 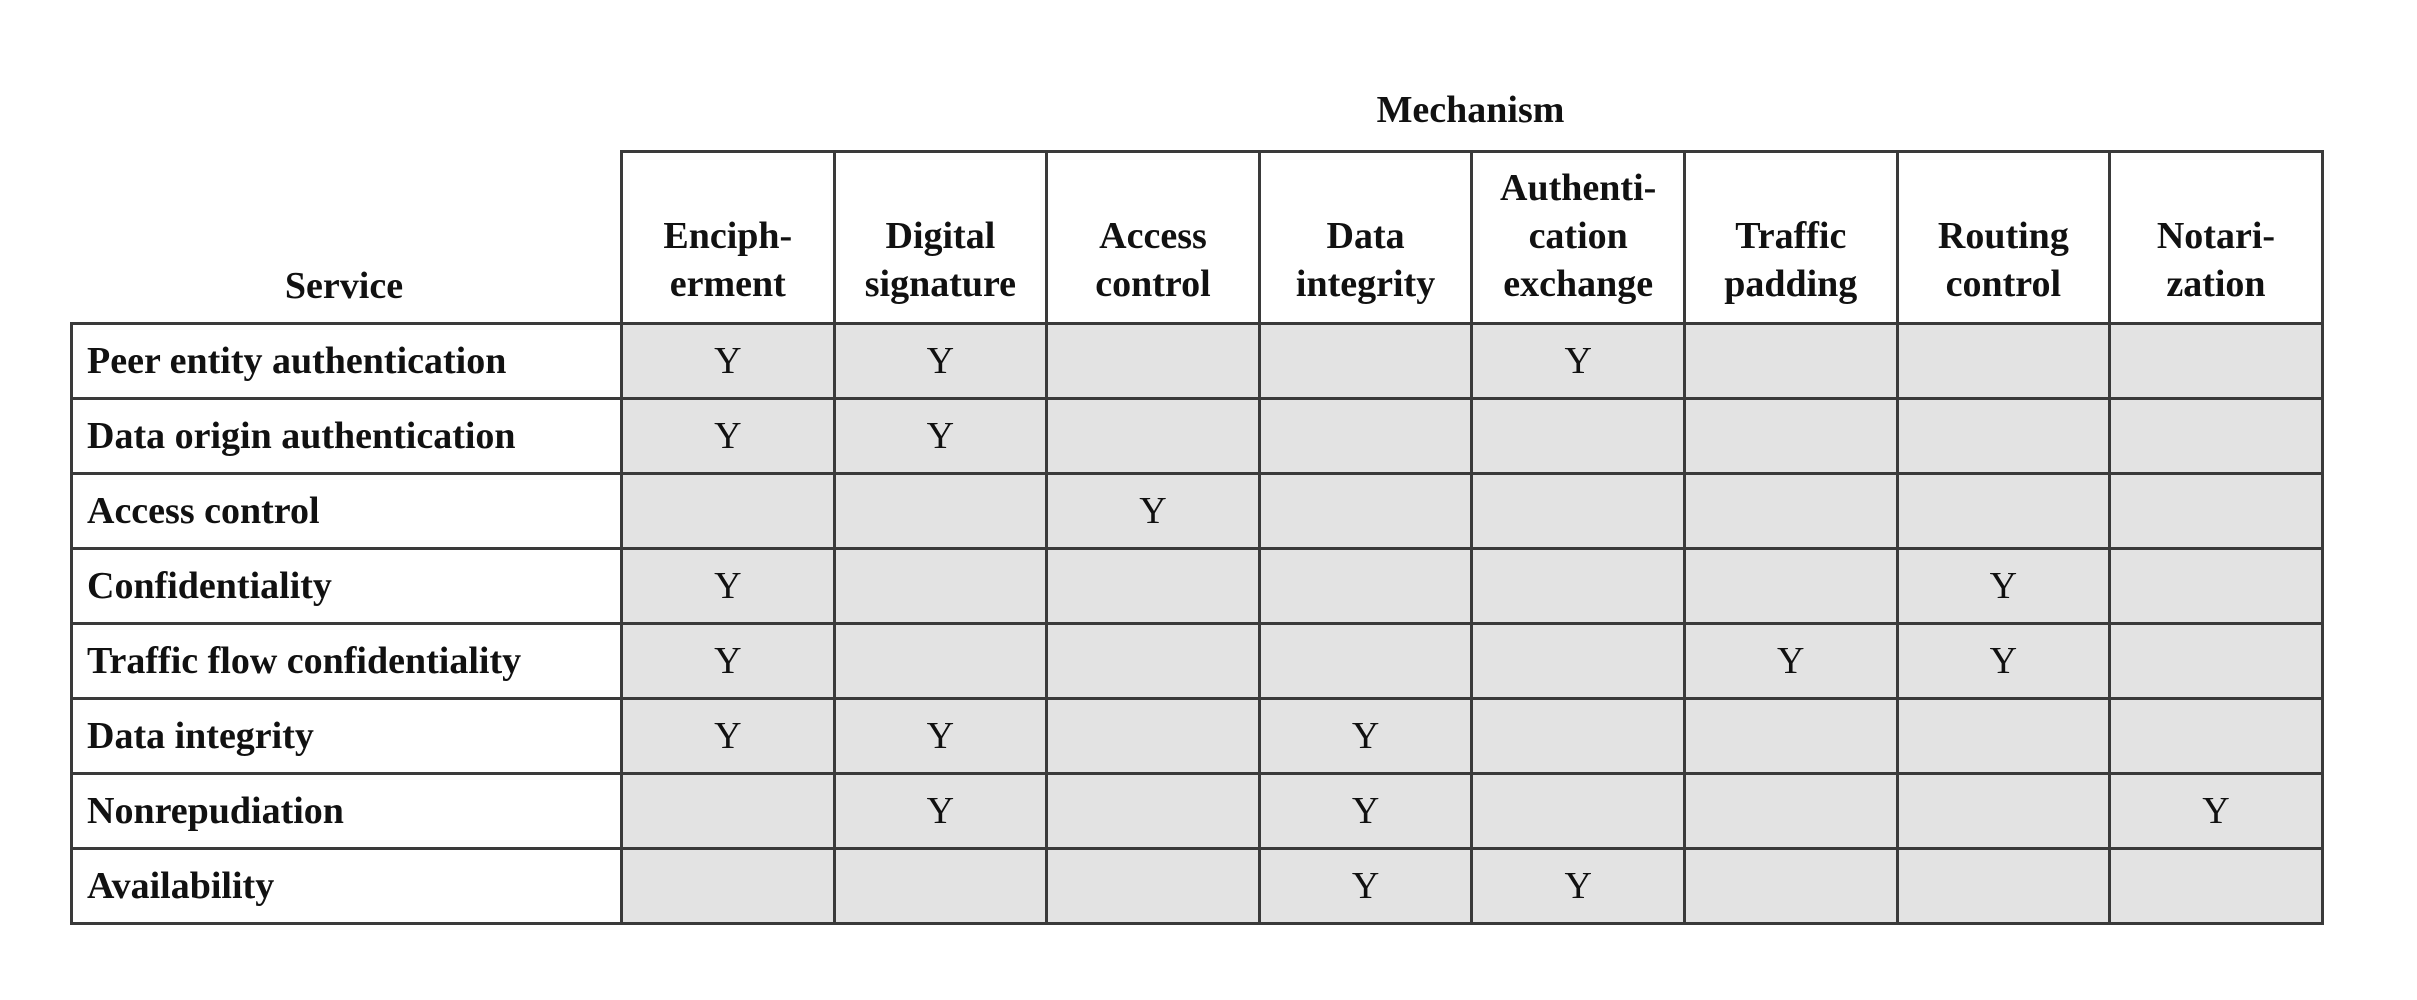 What do you see at coordinates (346, 661) in the screenshot?
I see `row-header-traffic-flow-confidentiality: Traffic flow confidentiality` at bounding box center [346, 661].